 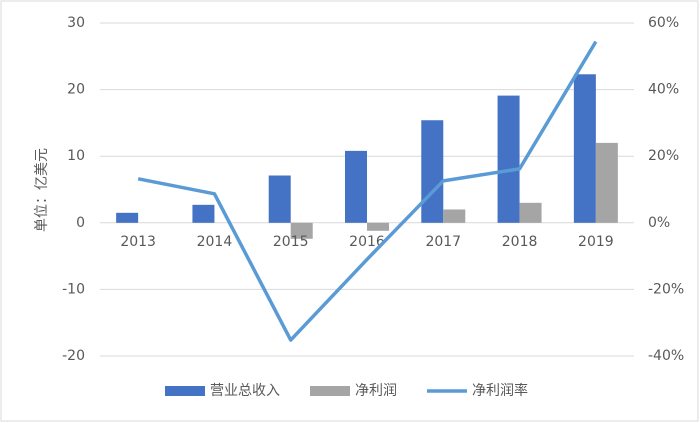 I want to click on y2-tick-label: -40%, so click(x=666, y=356).